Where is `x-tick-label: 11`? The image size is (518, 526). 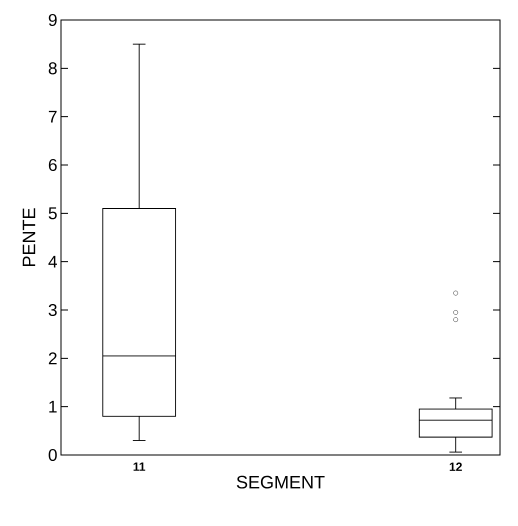
x-tick-label: 11 is located at coordinates (140, 466).